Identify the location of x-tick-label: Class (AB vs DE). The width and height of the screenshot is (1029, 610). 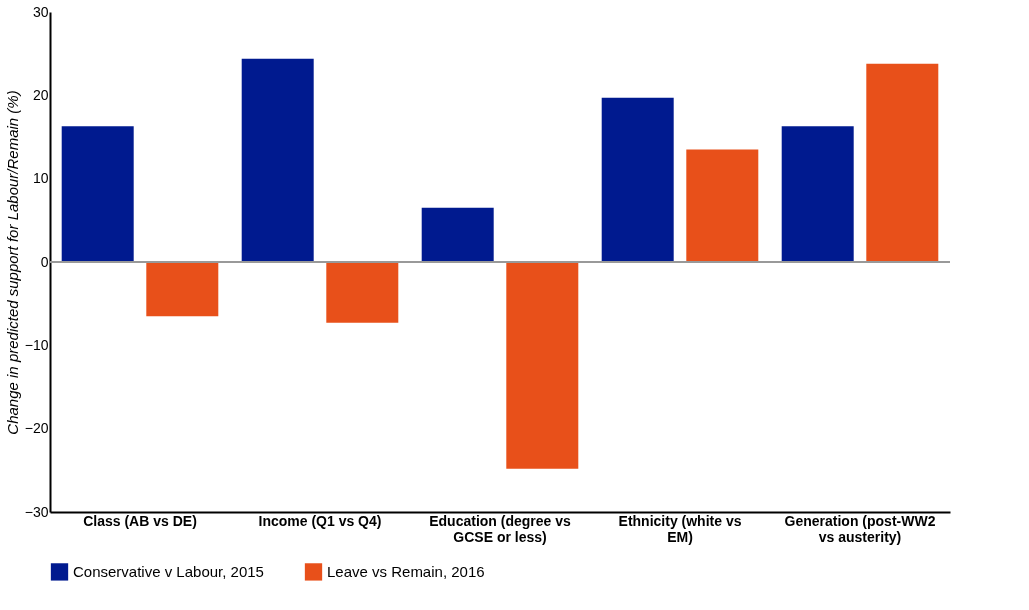
(140, 520).